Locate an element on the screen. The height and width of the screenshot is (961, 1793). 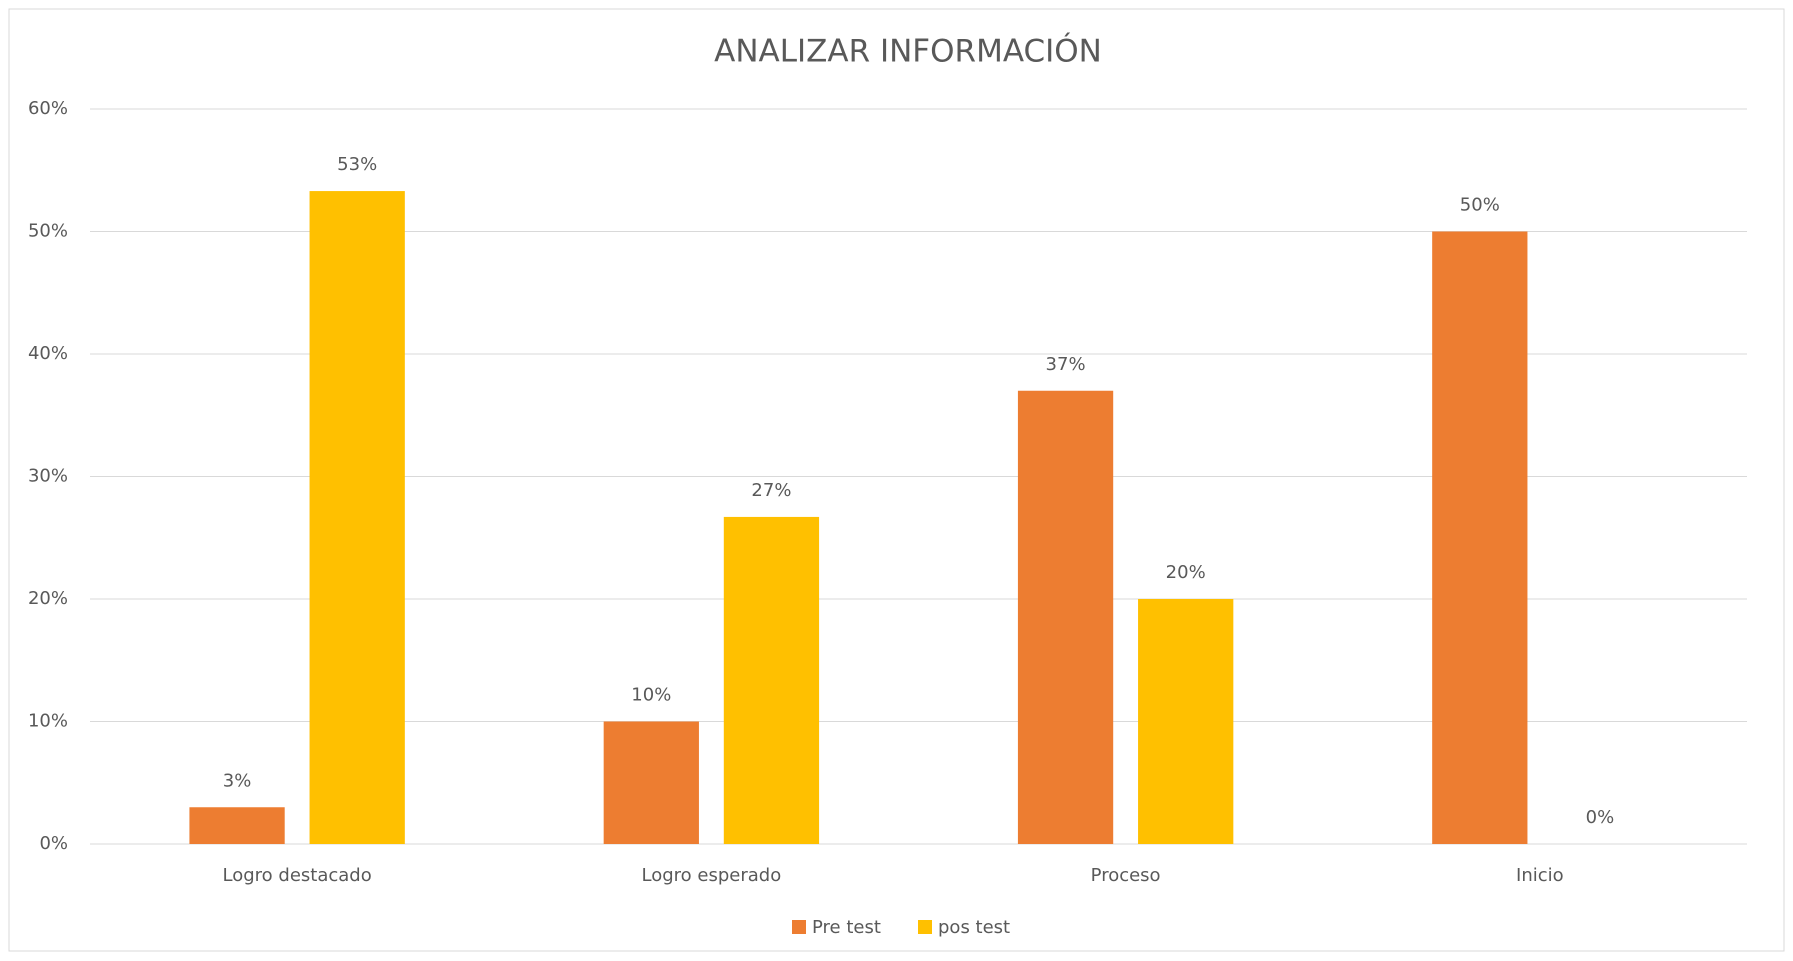
data-label: 20% is located at coordinates (1186, 572).